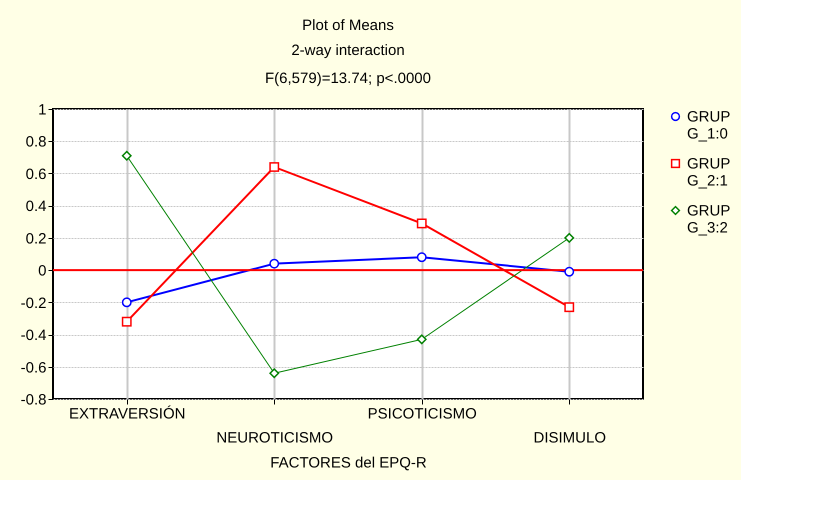  Describe the element at coordinates (42, 271) in the screenshot. I see `y-tick-label: 0` at that location.